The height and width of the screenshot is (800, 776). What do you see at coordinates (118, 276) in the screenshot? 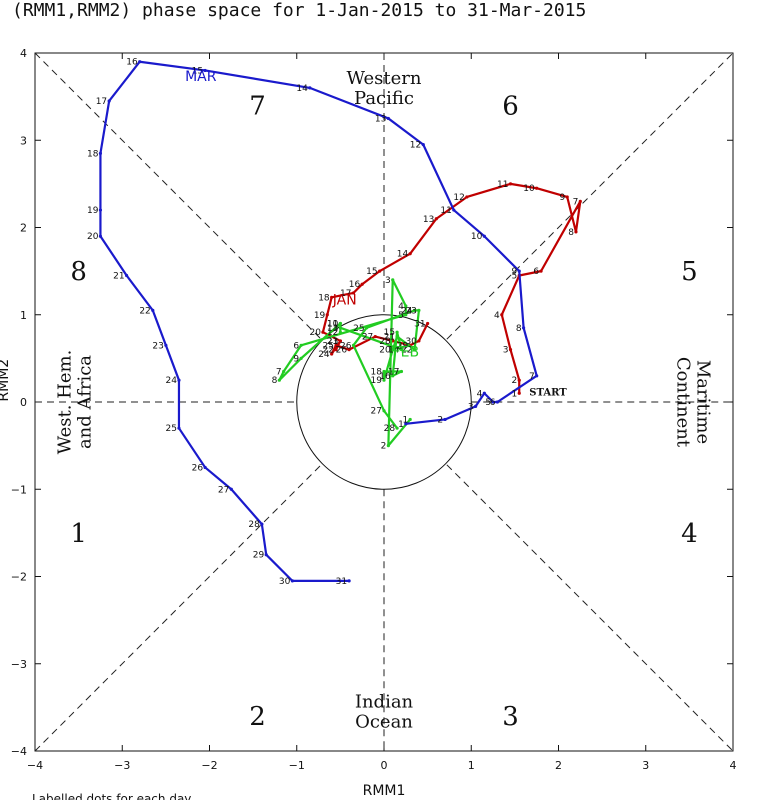
I see `day-label: 21` at bounding box center [118, 276].